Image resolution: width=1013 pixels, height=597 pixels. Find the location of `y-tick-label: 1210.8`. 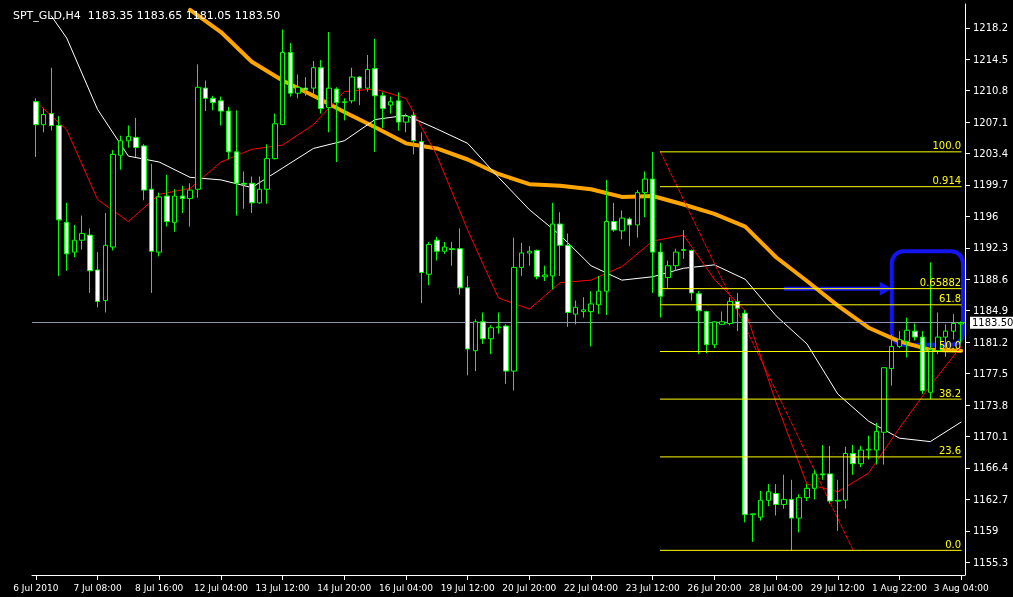

y-tick-label: 1210.8 is located at coordinates (990, 91).